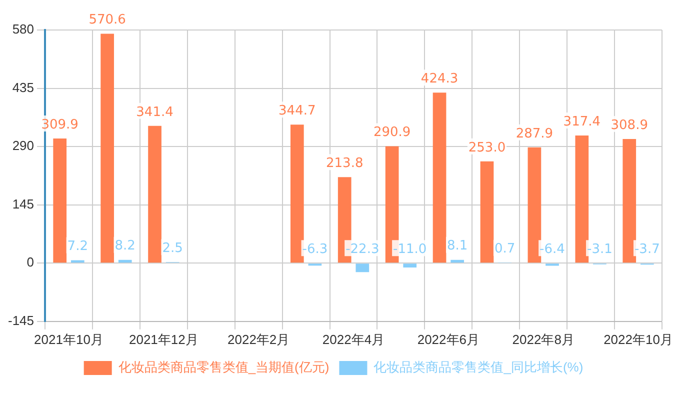 This screenshot has height=395, width=692. Describe the element at coordinates (155, 112) in the screenshot. I see `data-label: 341.4` at that location.